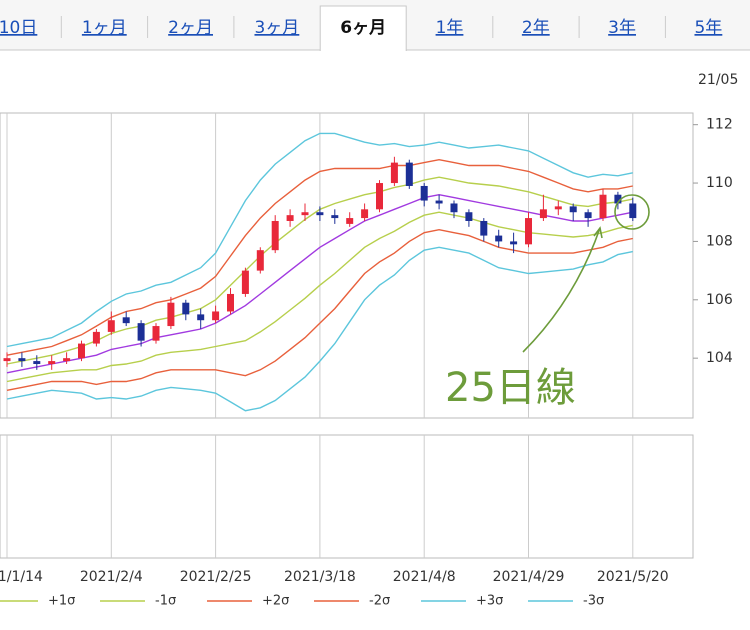  I want to click on tab: 3年, so click(622, 28).